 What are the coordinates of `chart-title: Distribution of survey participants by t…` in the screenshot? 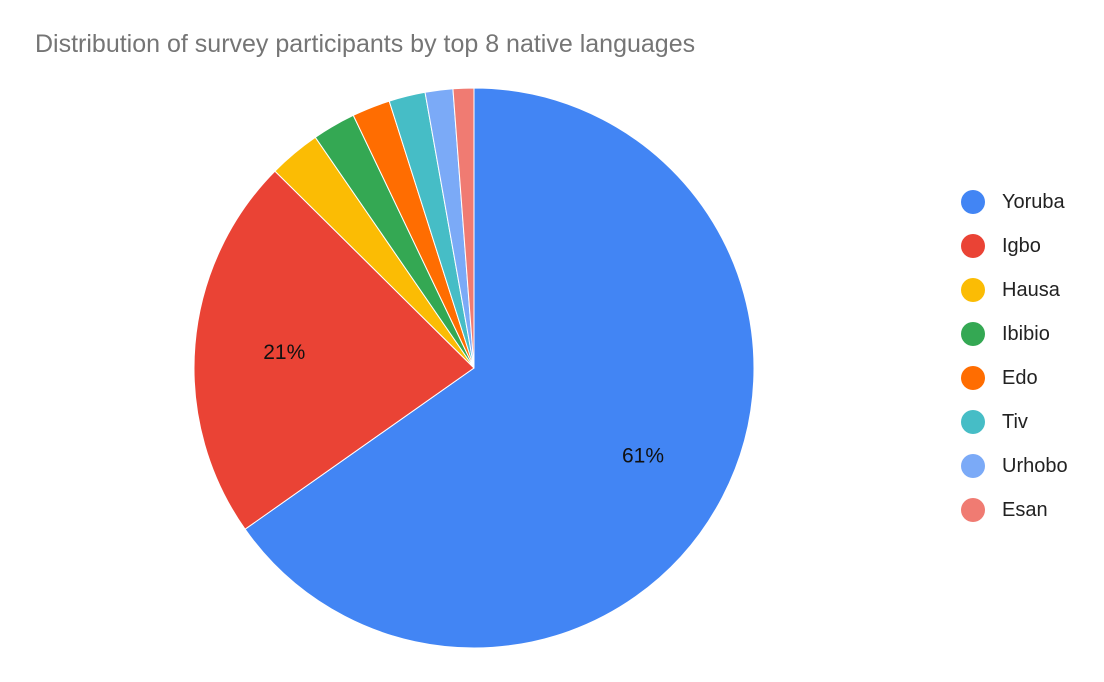 It's located at (365, 44).